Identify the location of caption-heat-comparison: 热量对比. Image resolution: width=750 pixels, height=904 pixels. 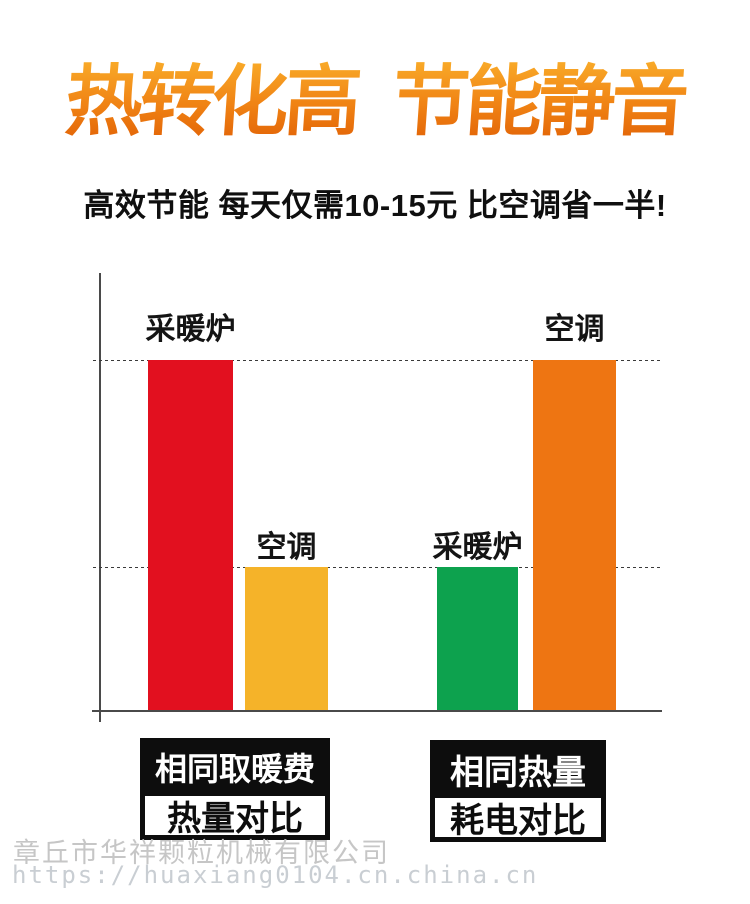
(235, 817).